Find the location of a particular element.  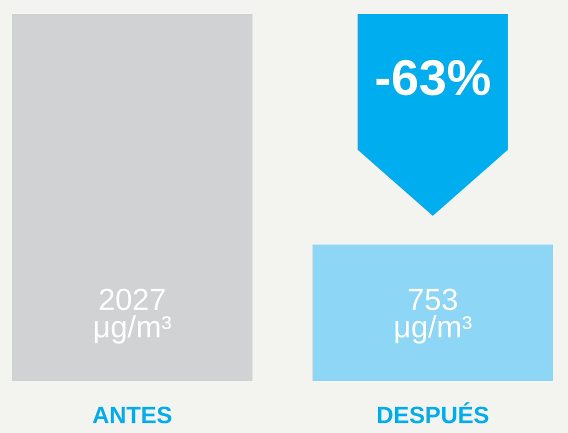

x-tick-label: ANTES is located at coordinates (132, 415).